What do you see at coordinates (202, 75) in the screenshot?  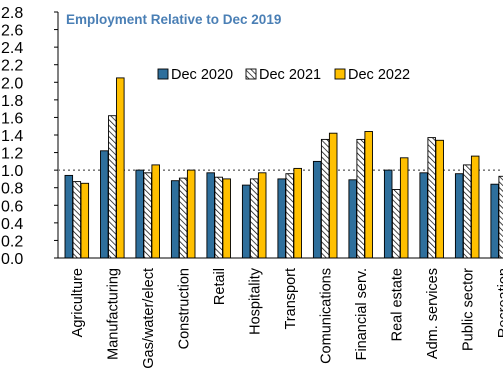 I see `legend-label: Dec 2020` at bounding box center [202, 75].